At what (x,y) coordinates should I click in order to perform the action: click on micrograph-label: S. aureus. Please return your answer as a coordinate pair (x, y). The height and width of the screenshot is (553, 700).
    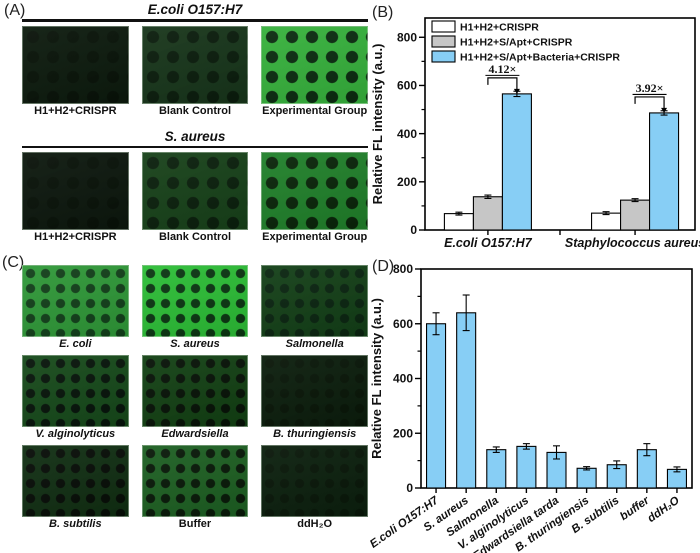
    Looking at the image, I should click on (195, 344).